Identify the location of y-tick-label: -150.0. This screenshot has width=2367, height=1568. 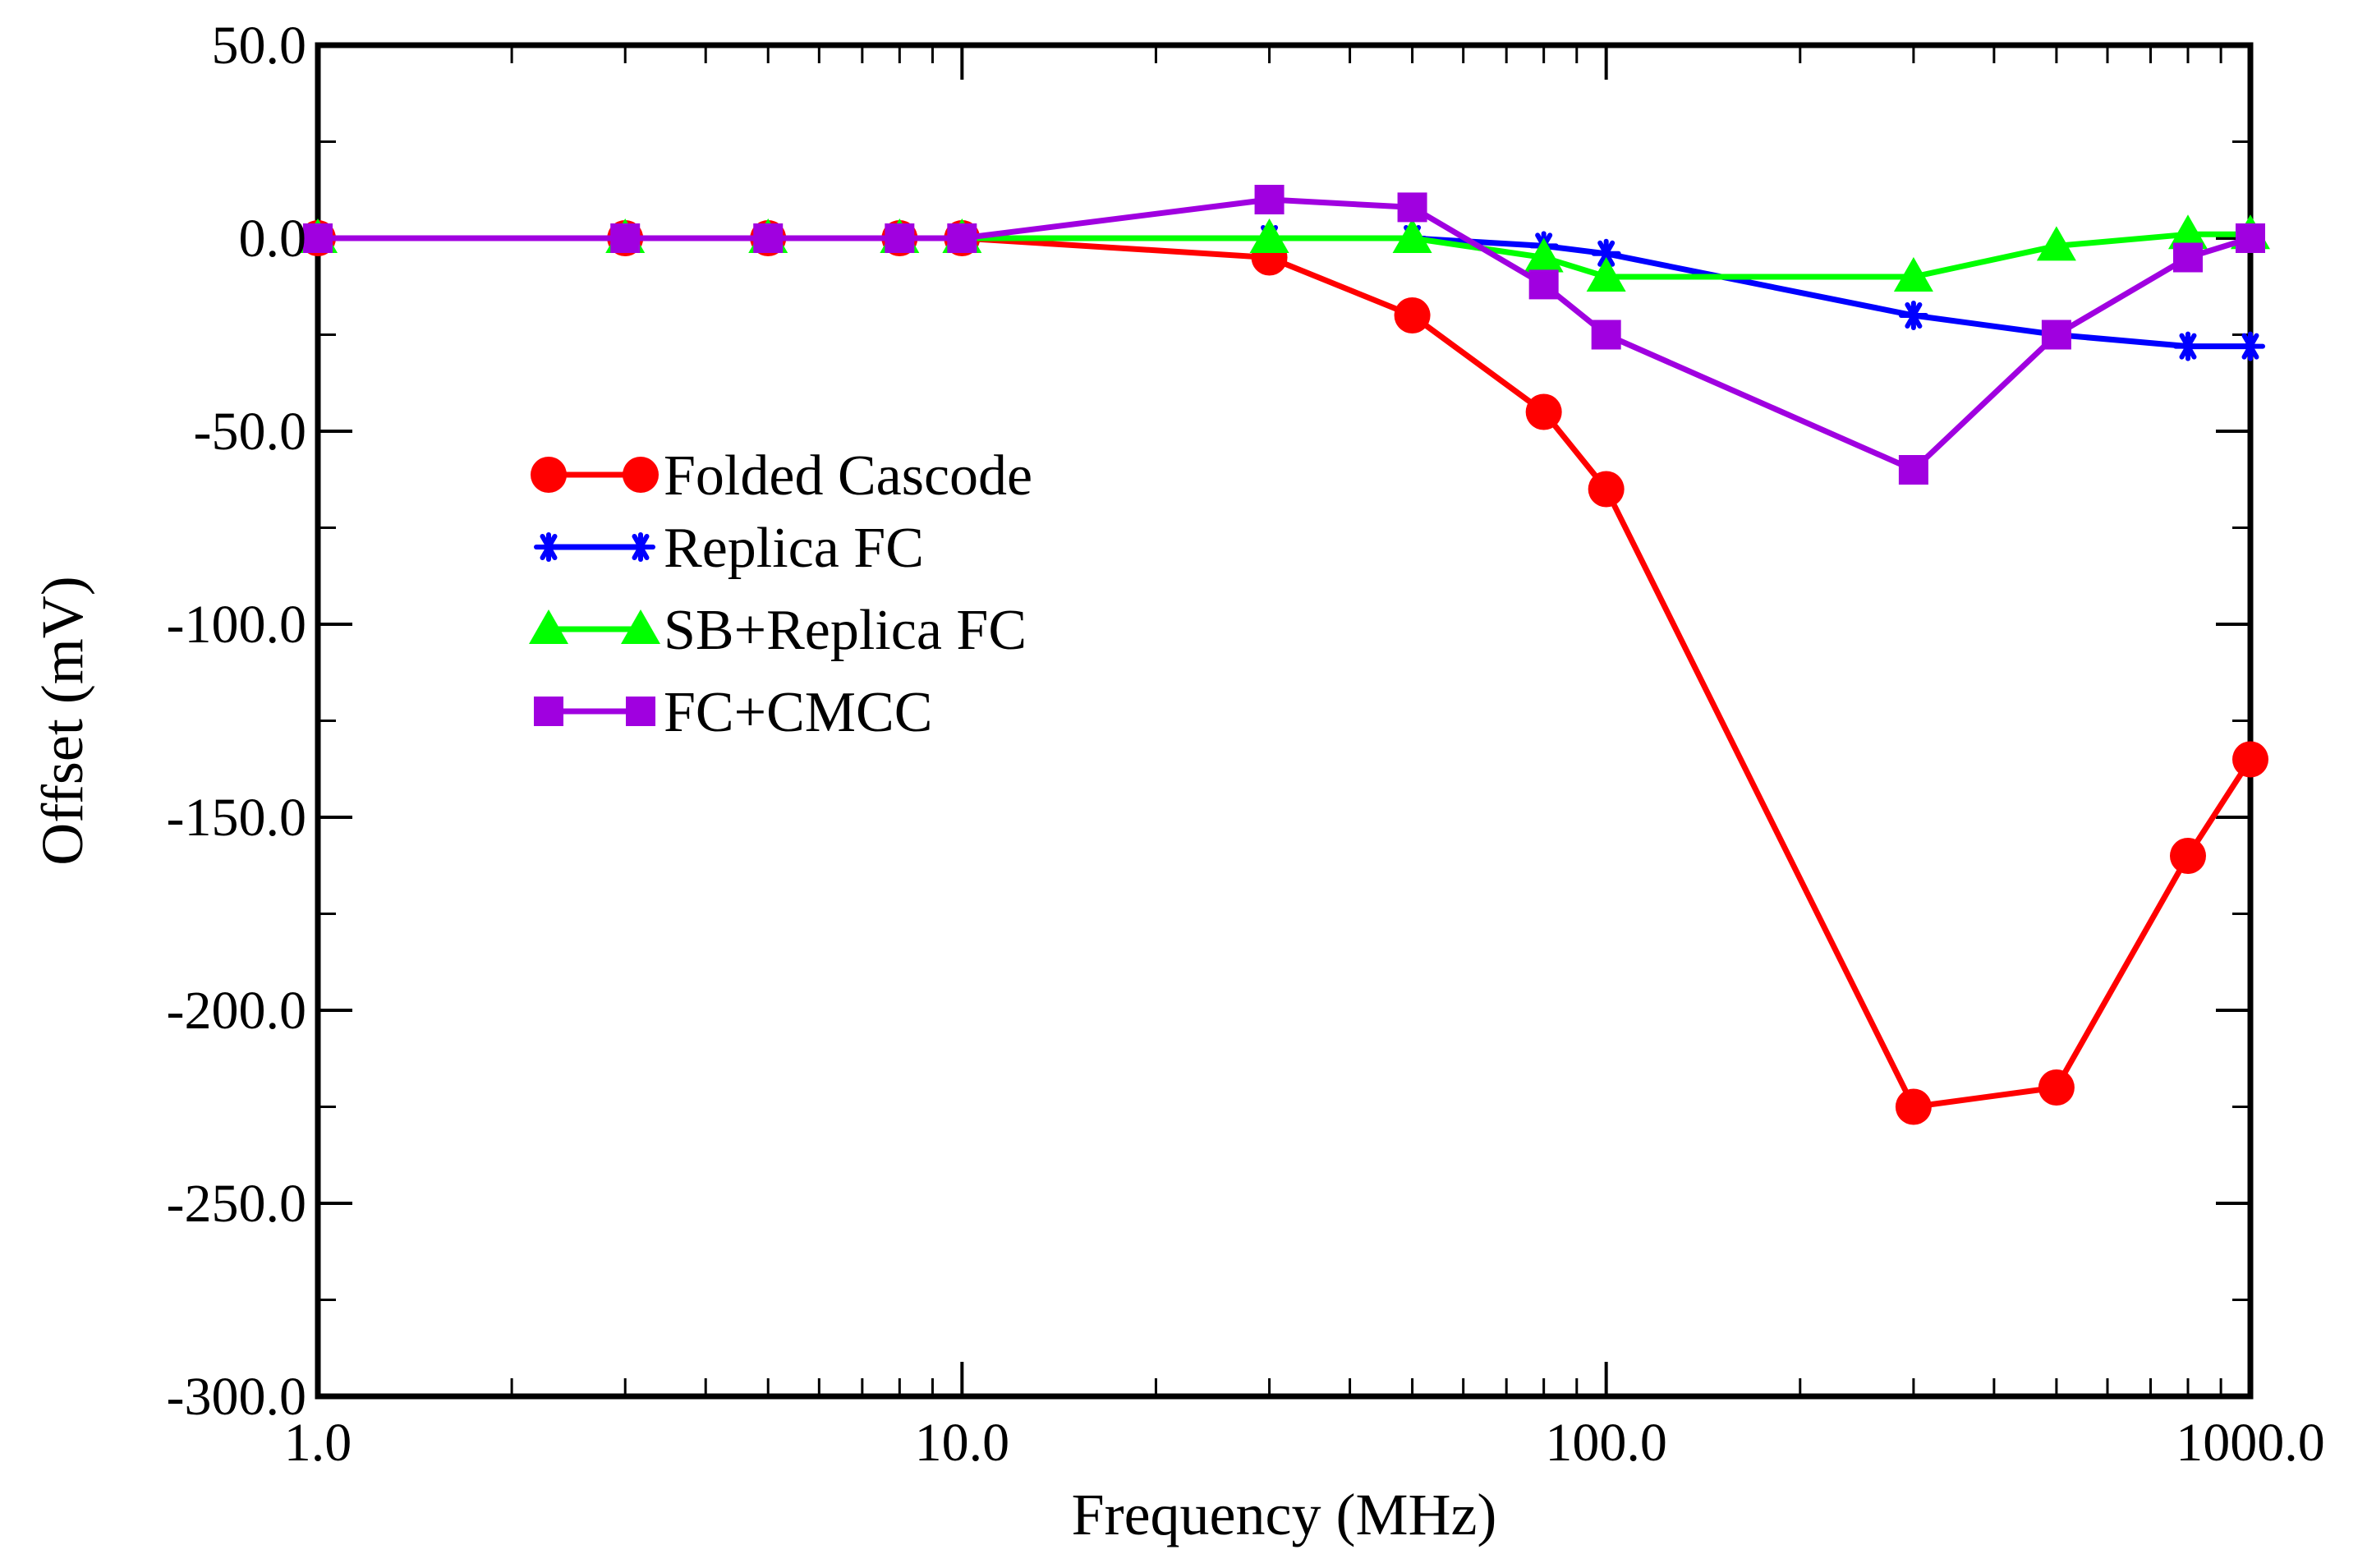
(237, 818).